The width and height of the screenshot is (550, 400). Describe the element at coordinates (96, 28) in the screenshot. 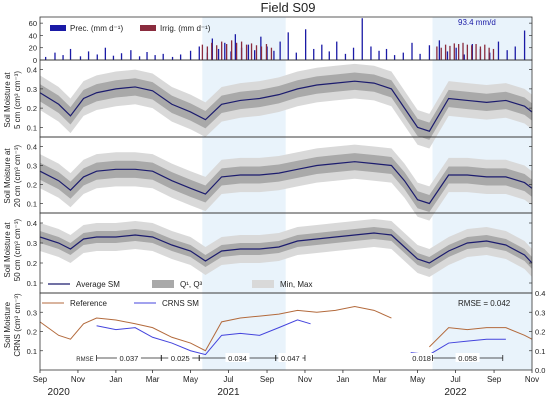

I see `legend-label-precip: Prec. (mm d⁻¹)` at that location.